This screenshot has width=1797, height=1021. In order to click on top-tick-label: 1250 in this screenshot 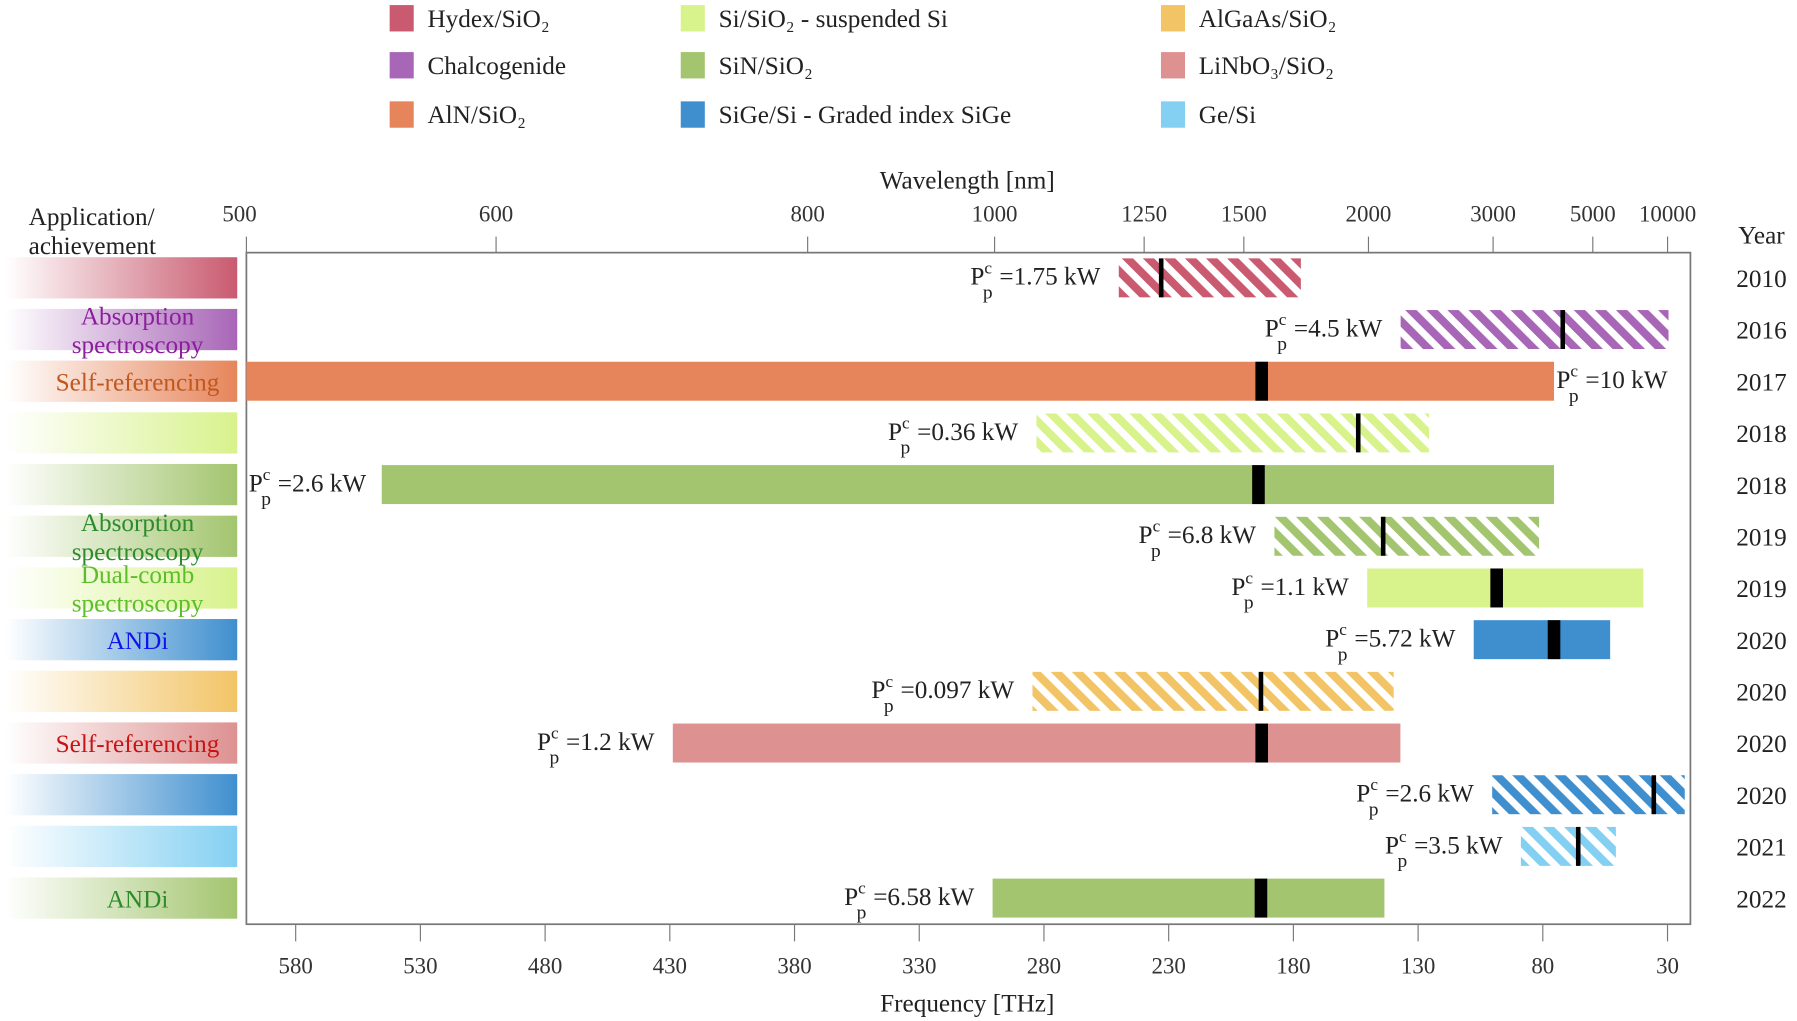, I will do `click(1144, 214)`.